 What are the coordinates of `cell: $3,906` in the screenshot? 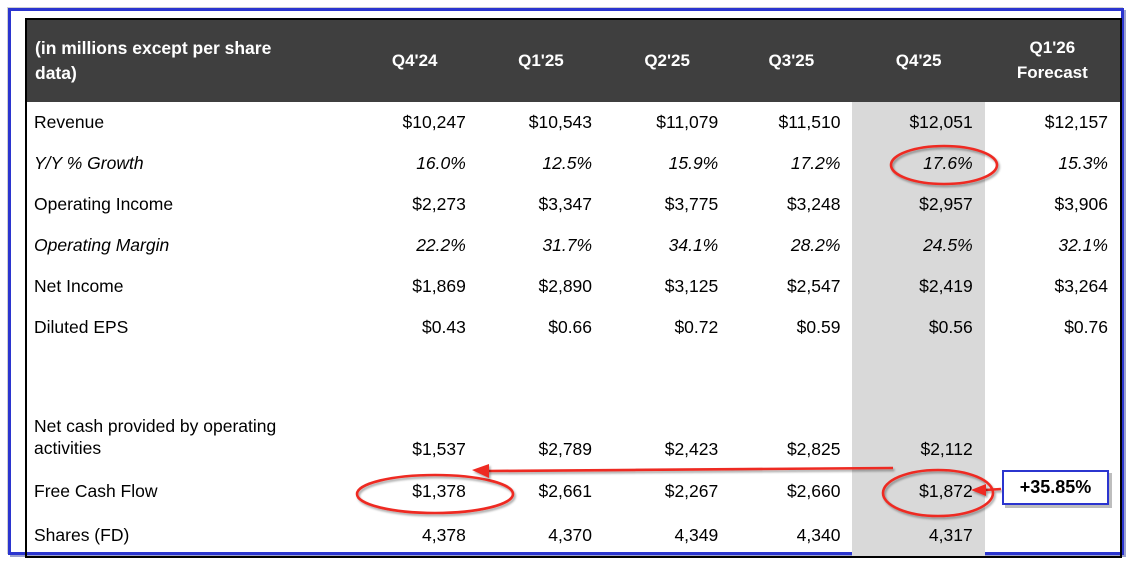 It's located at (1081, 204).